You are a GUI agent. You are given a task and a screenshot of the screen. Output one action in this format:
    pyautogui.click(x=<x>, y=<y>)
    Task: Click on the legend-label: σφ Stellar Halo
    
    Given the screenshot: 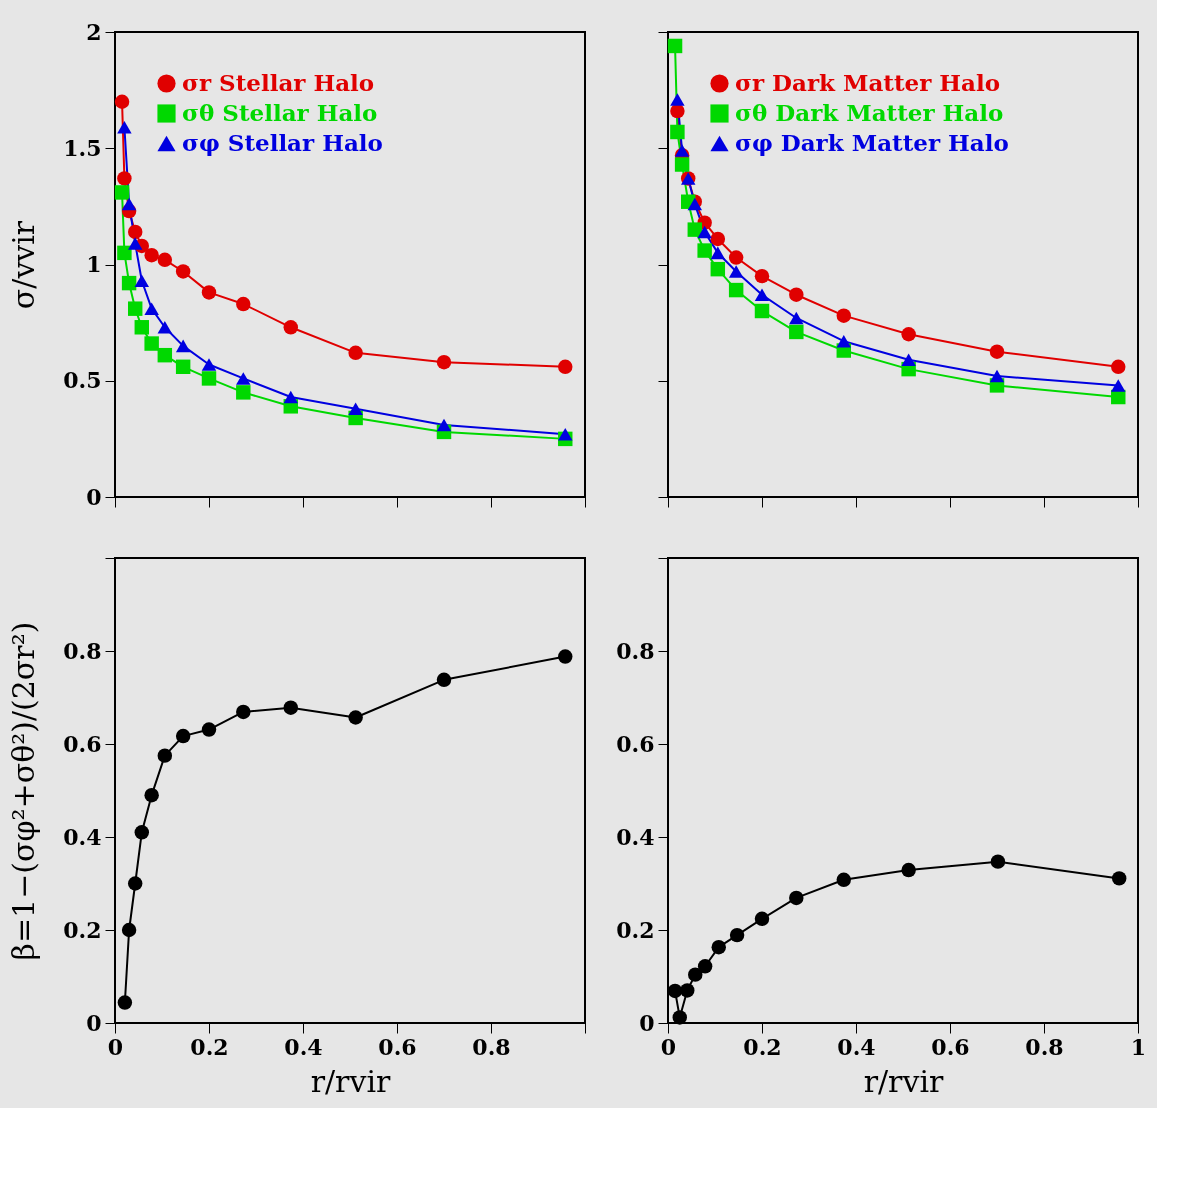 What is the action you would take?
    pyautogui.click(x=282, y=142)
    